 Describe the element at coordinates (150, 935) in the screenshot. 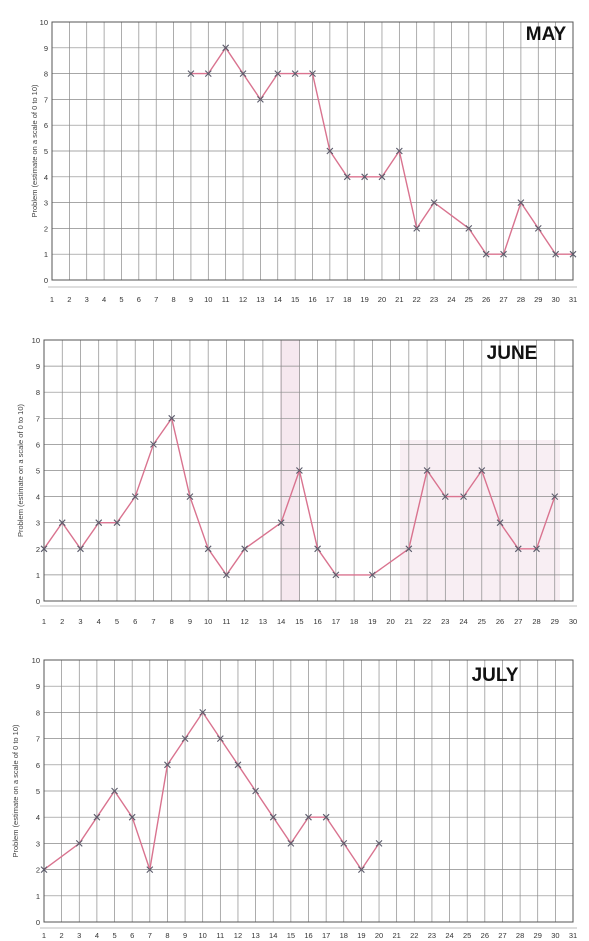

I see `x-tick-label: 7` at that location.